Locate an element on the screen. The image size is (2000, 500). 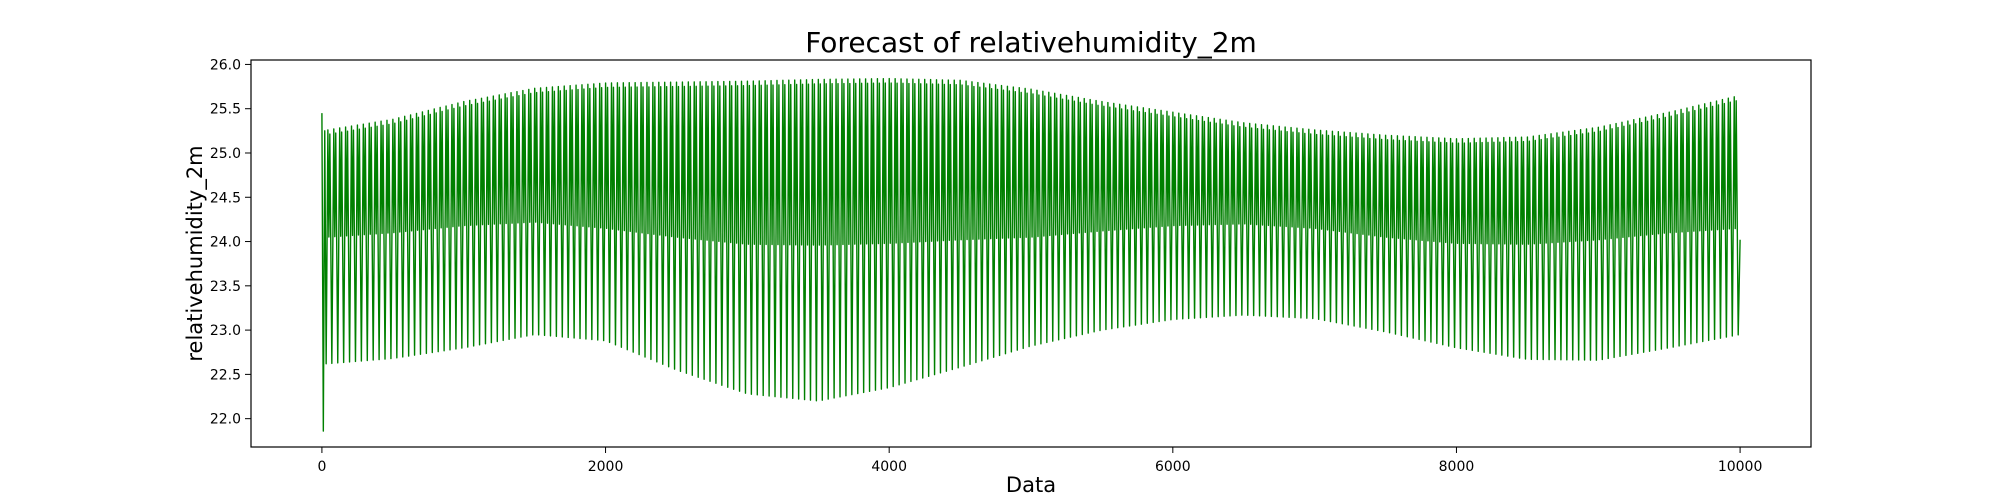
y-axis-label: relativehumidity_2m is located at coordinates (195, 253).